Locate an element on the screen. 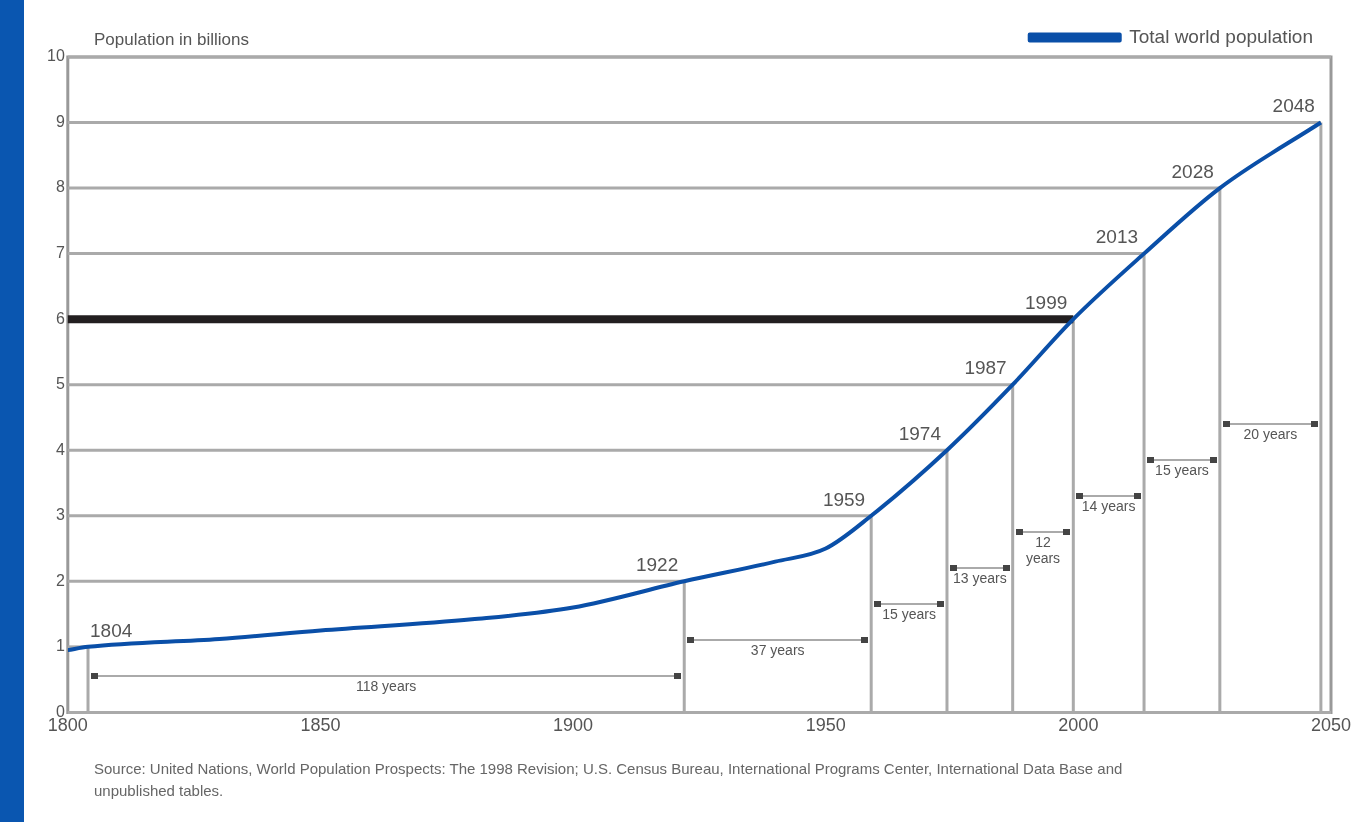 This screenshot has height=822, width=1371. x-tick-label: 1850 is located at coordinates (320, 725).